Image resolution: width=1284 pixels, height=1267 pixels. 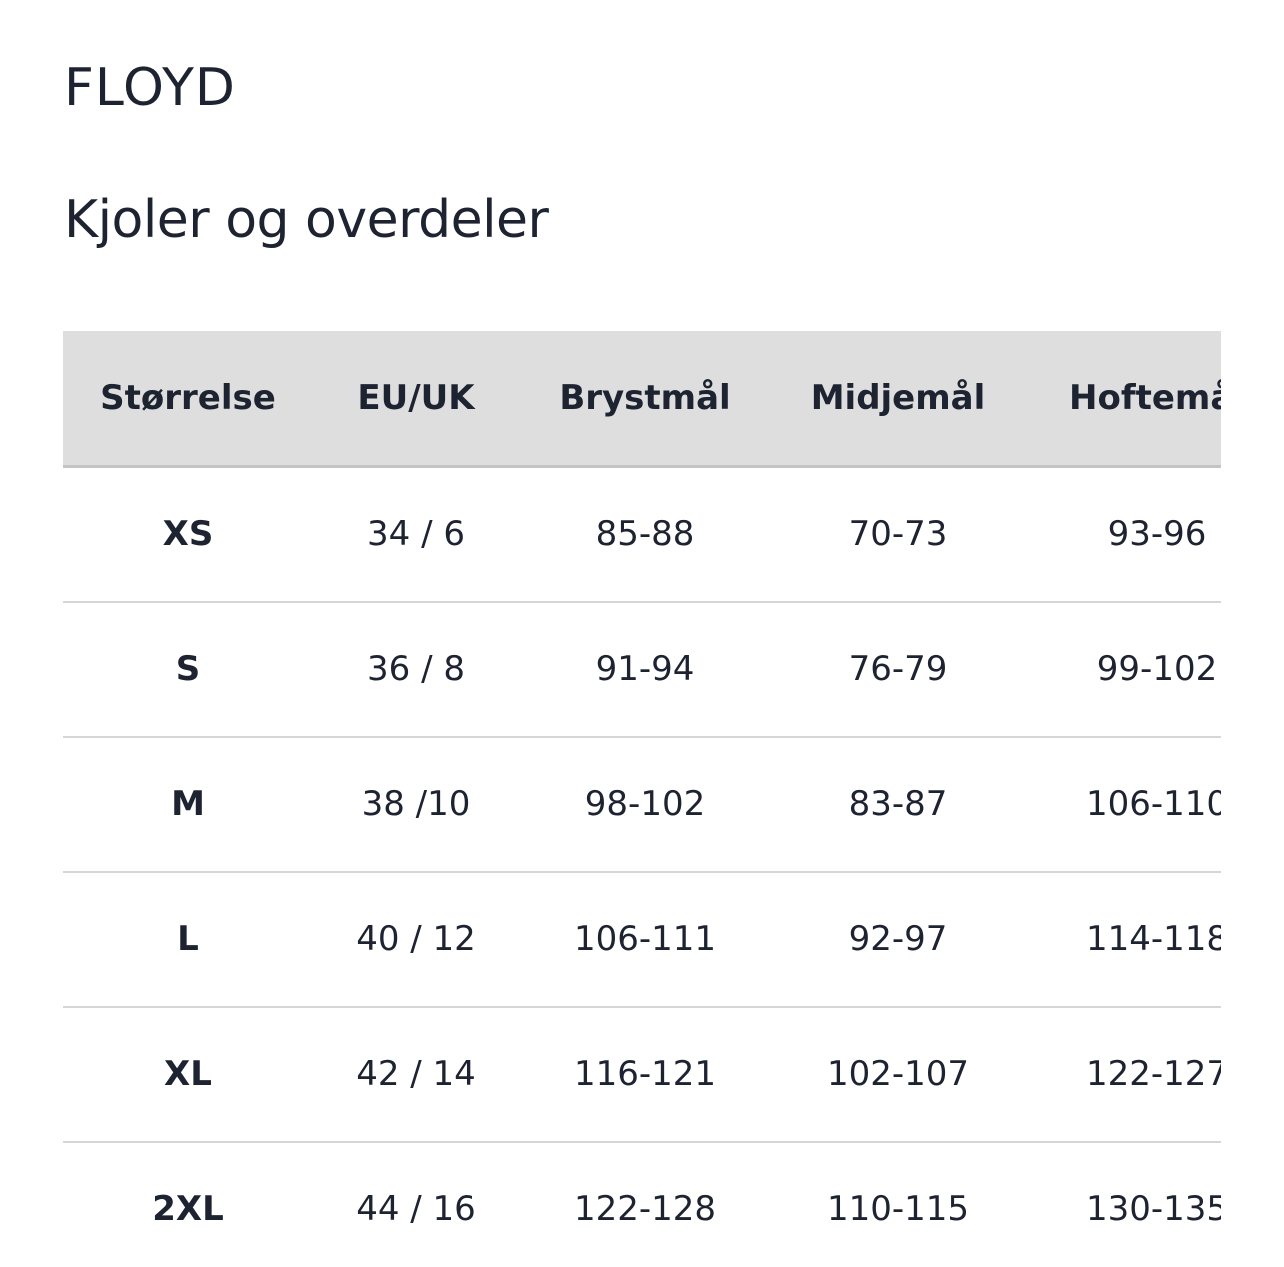 I want to click on table-cell: 83-87, so click(x=898, y=804).